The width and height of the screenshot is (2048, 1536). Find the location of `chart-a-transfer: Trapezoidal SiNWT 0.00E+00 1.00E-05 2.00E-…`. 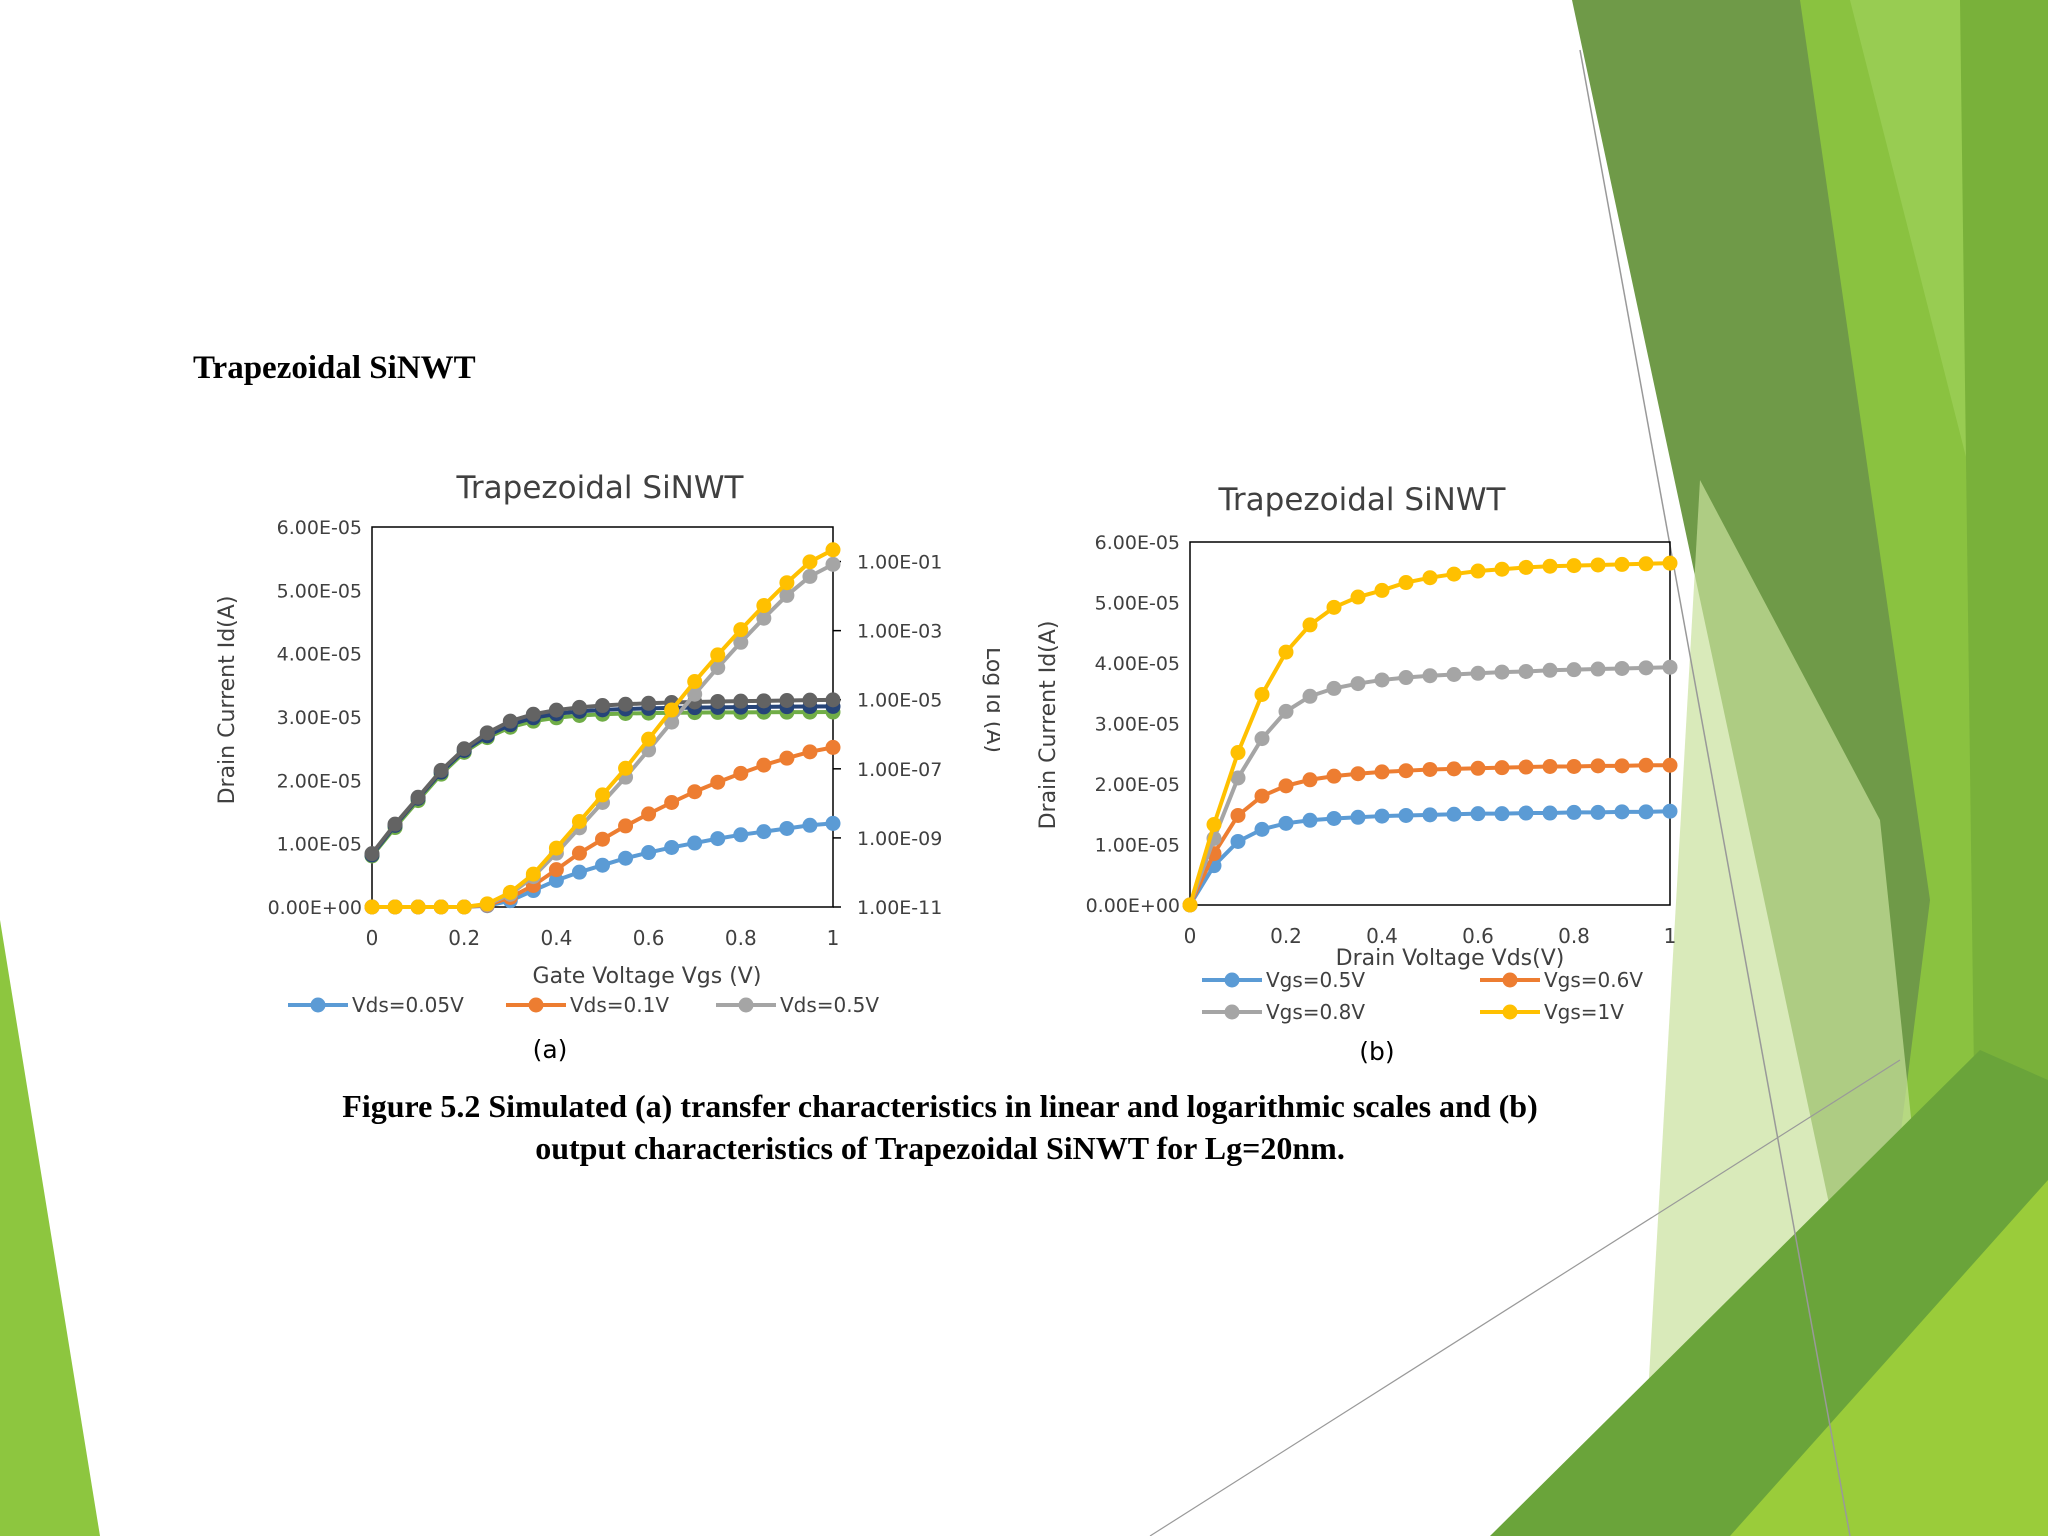

chart-a-transfer: Trapezoidal SiNWT 0.00E+00 1.00E-05 2.00E-… is located at coordinates (607, 767).